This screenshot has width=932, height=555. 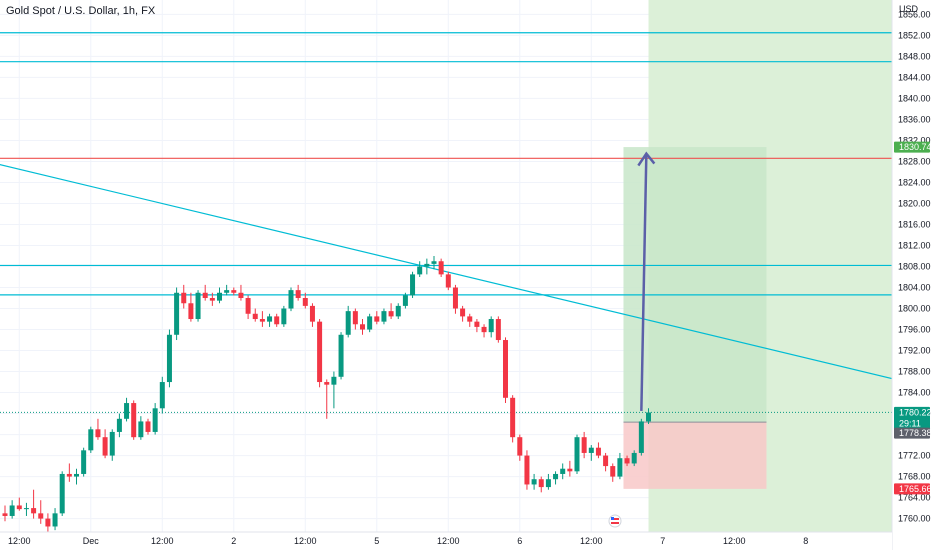 What do you see at coordinates (695, 285) in the screenshot?
I see `profit-zone` at bounding box center [695, 285].